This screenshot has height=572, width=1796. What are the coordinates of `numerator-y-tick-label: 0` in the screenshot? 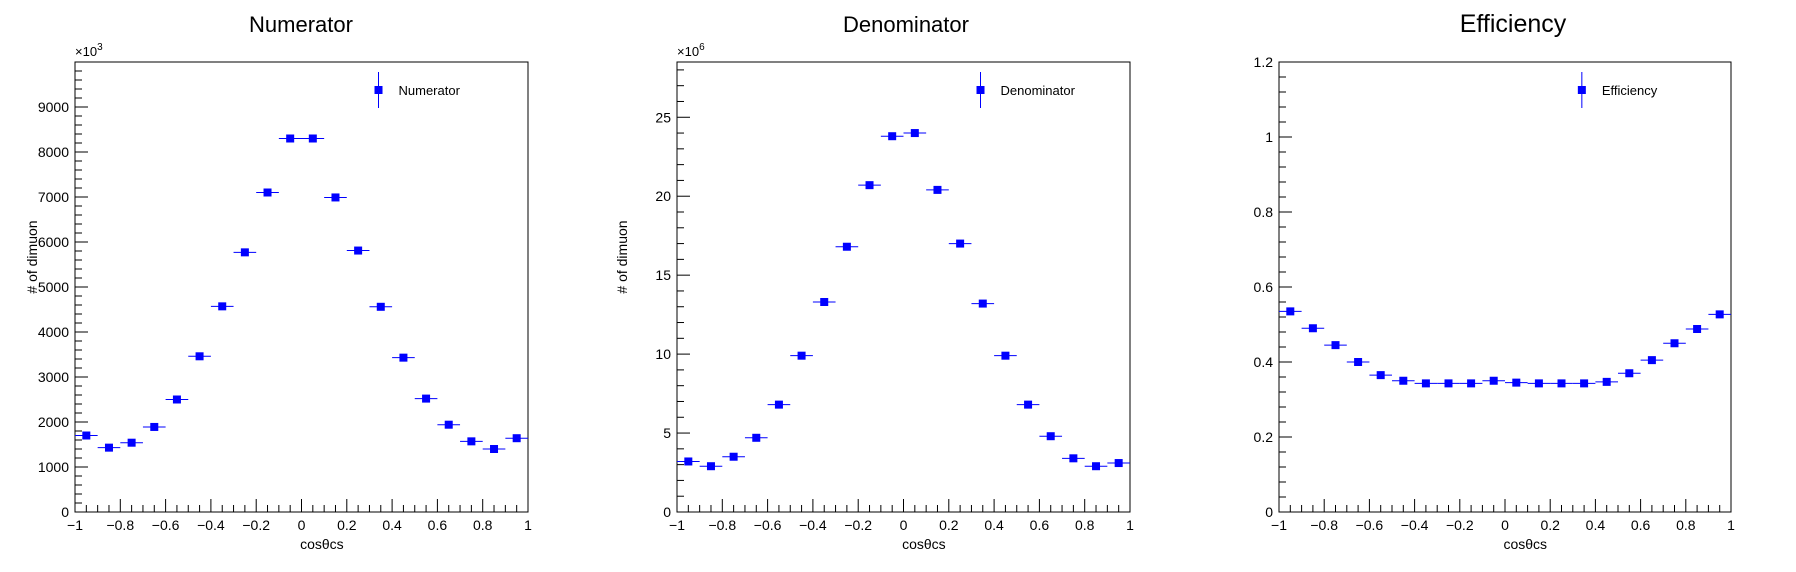 It's located at (65, 512).